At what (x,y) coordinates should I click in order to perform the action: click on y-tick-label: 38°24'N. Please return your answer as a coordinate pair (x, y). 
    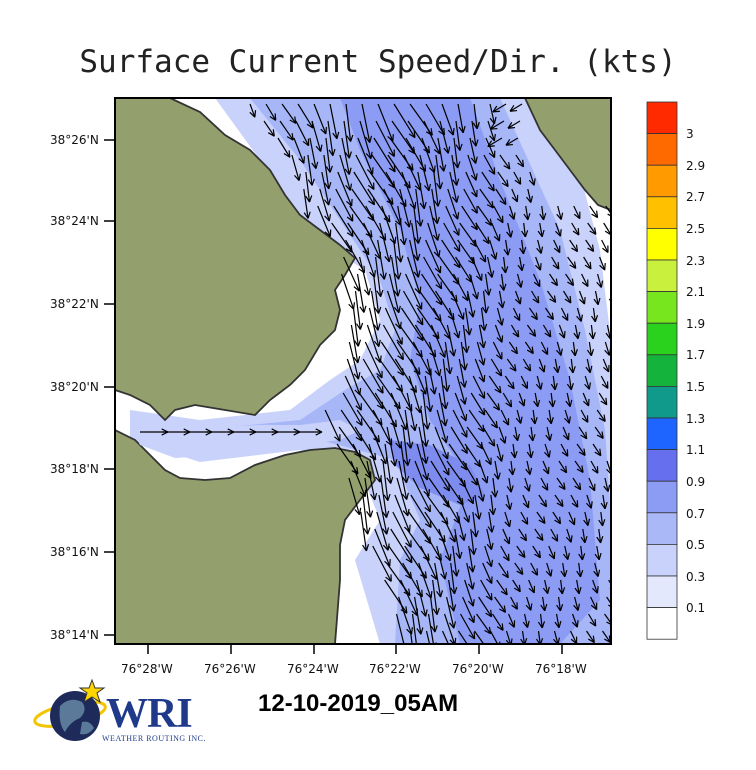
    Looking at the image, I should click on (74, 221).